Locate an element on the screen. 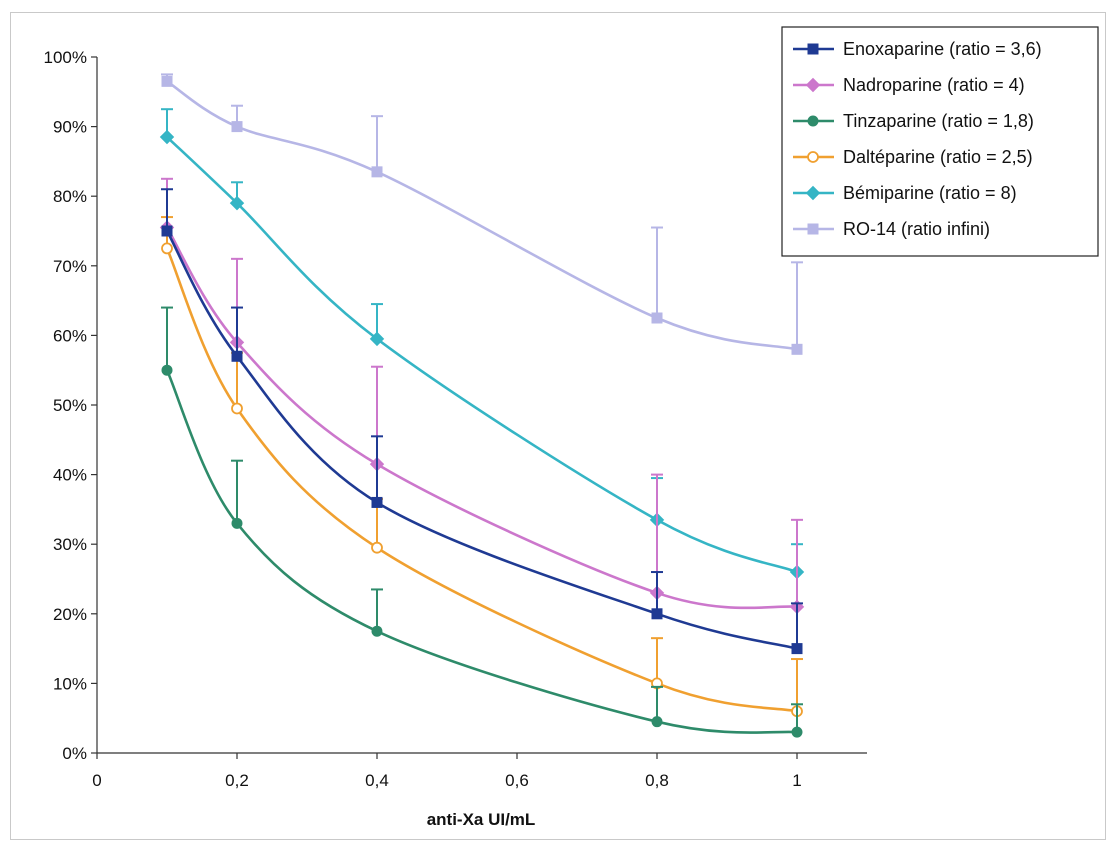 The width and height of the screenshot is (1109, 853). legend-label: Nadroparine (ratio = 4) is located at coordinates (934, 85).